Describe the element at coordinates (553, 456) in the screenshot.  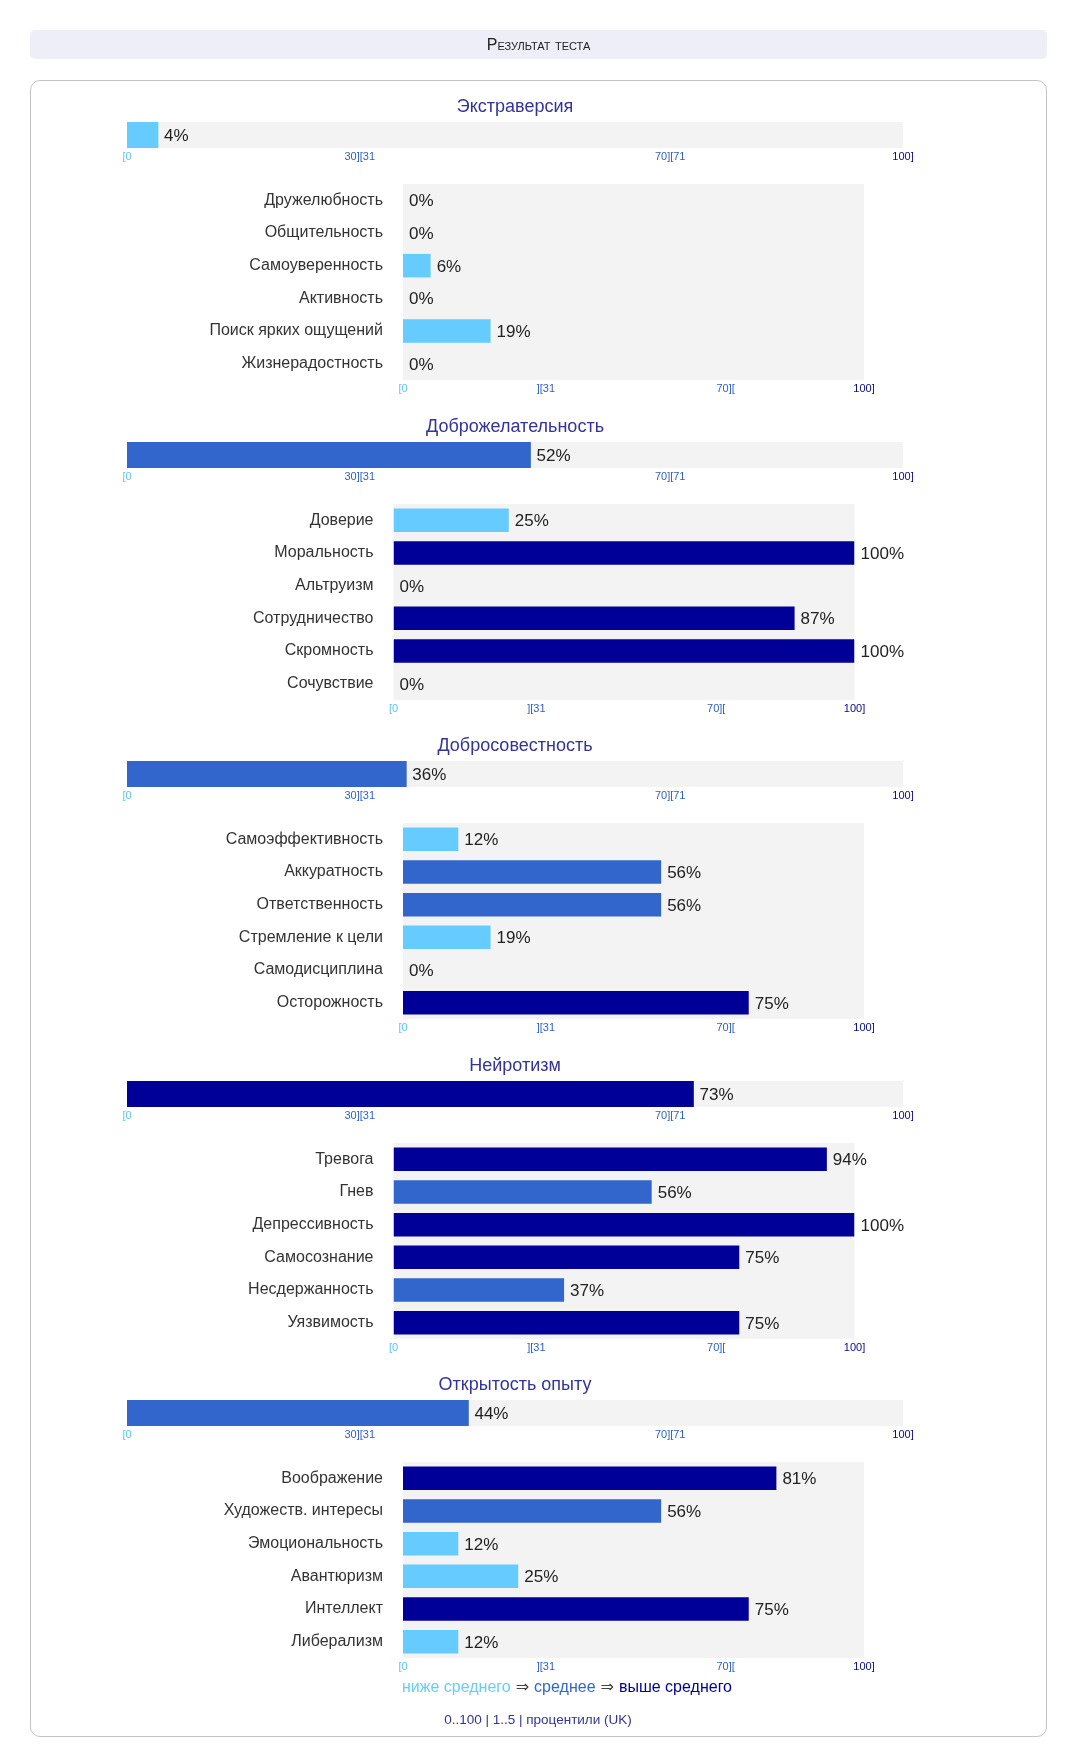
I see `data-label: 52%` at that location.